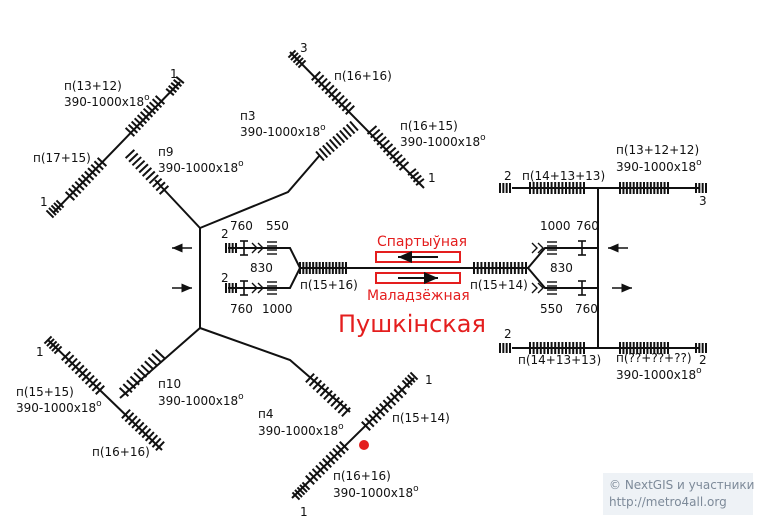 The height and width of the screenshot is (523, 760). What do you see at coordinates (432, 178) in the screenshot?
I see `exit-n-end-2: 1` at bounding box center [432, 178].